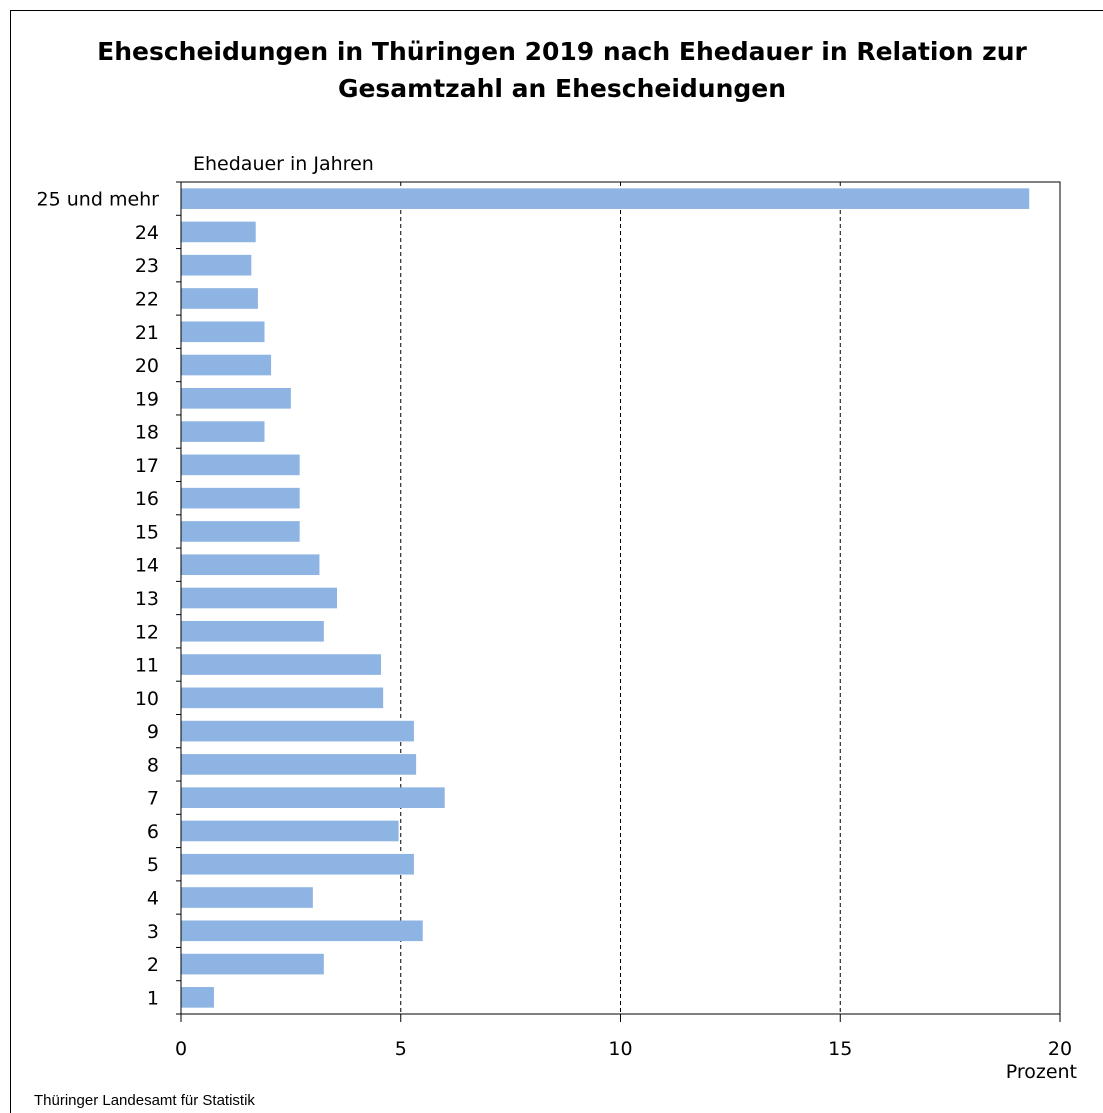 This screenshot has height=1113, width=1103. What do you see at coordinates (147, 599) in the screenshot?
I see `y-tick-label: 13` at bounding box center [147, 599].